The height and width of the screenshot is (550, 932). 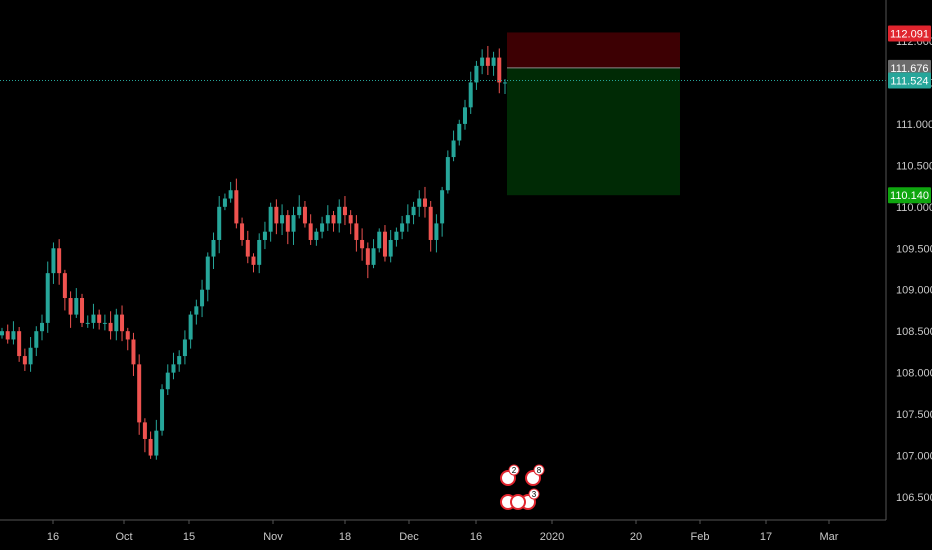 What do you see at coordinates (535, 475) in the screenshot?
I see `event-marker: 8` at bounding box center [535, 475].